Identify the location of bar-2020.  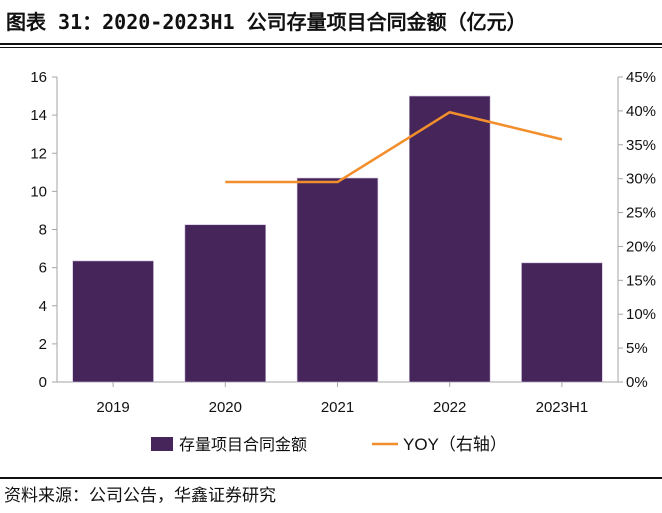
(225, 303).